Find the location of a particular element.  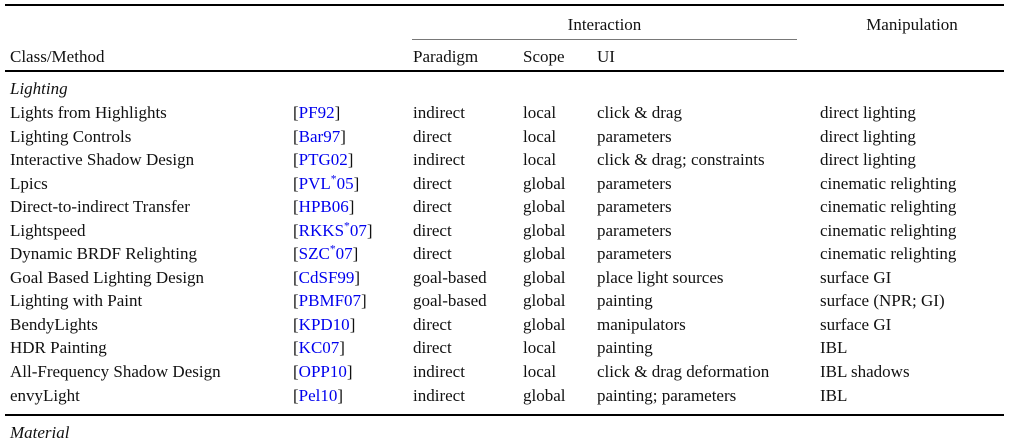

citation-cell: [PTG02] is located at coordinates (353, 160).